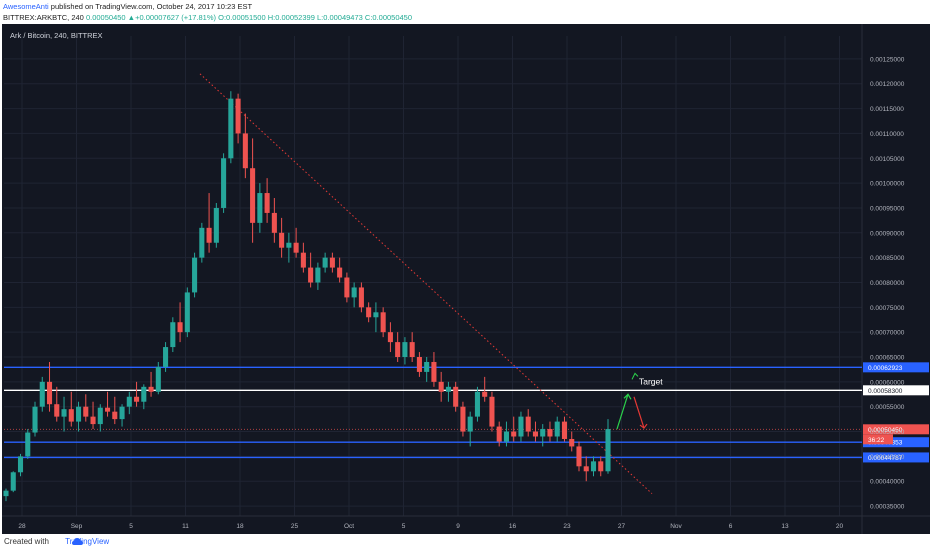 This screenshot has height=550, width=932. Describe the element at coordinates (430, 526) in the screenshot. I see `time-axis: 28 Sep 5 11 18 25 Oct 5 9 16 23 27 Nov 6 13 20` at that location.